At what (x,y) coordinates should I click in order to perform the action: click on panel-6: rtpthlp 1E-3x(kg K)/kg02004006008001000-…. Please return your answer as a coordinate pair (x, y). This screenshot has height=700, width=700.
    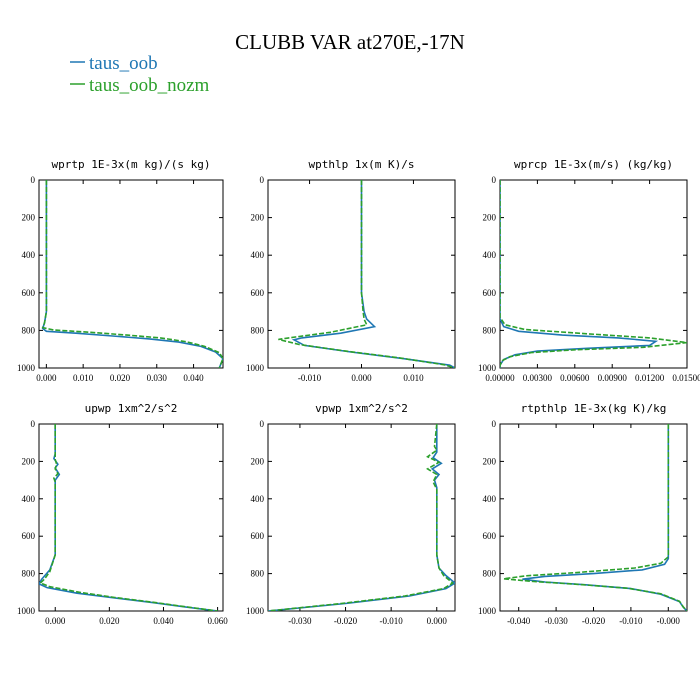
    Looking at the image, I should click on (583, 514).